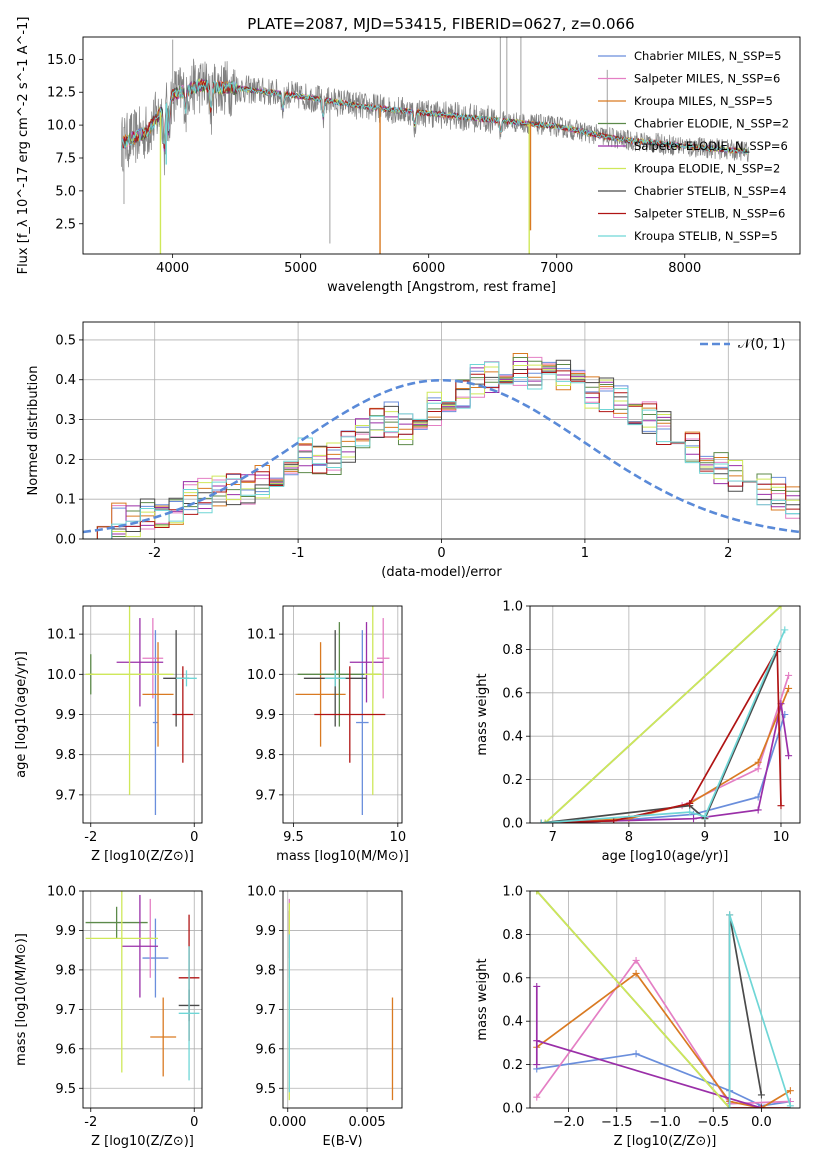 Image resolution: width=819 pixels, height=1170 pixels. Describe the element at coordinates (711, 124) in the screenshot. I see `legend-label: Chabrier ELODIE, N_SSP=2` at that location.